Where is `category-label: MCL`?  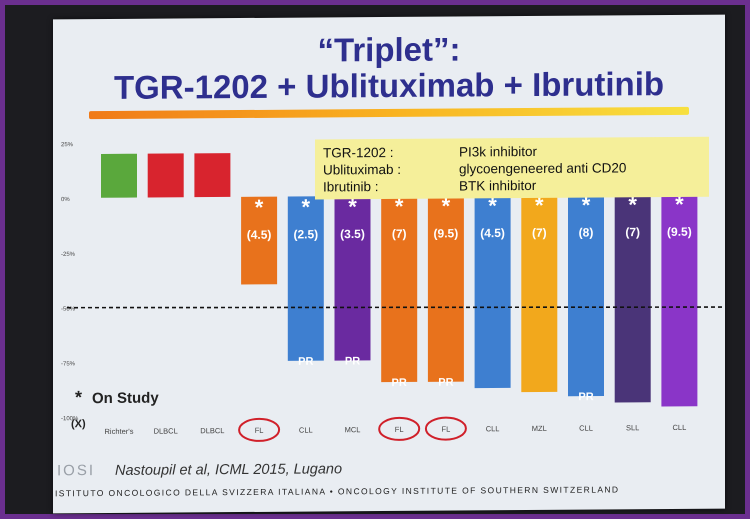
category-label: MCL is located at coordinates (353, 429).